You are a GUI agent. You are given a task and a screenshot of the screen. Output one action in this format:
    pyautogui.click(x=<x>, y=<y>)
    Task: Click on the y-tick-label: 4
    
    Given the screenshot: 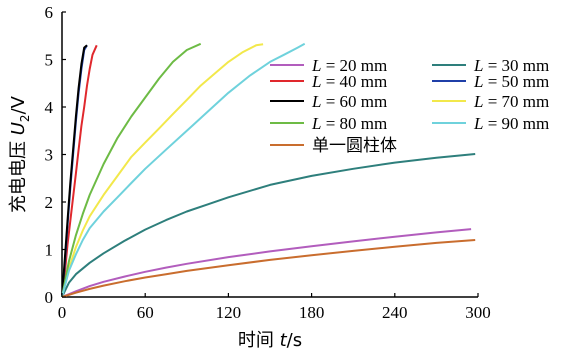 What is the action you would take?
    pyautogui.click(x=49, y=107)
    